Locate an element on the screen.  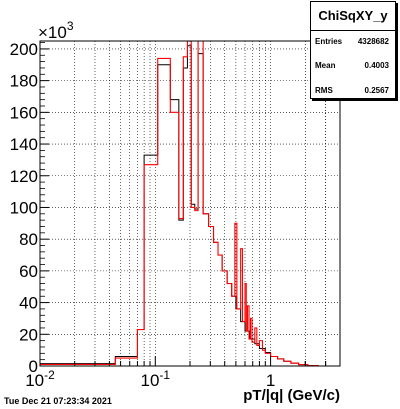
y-tick-label: 200 is located at coordinates (24, 49).